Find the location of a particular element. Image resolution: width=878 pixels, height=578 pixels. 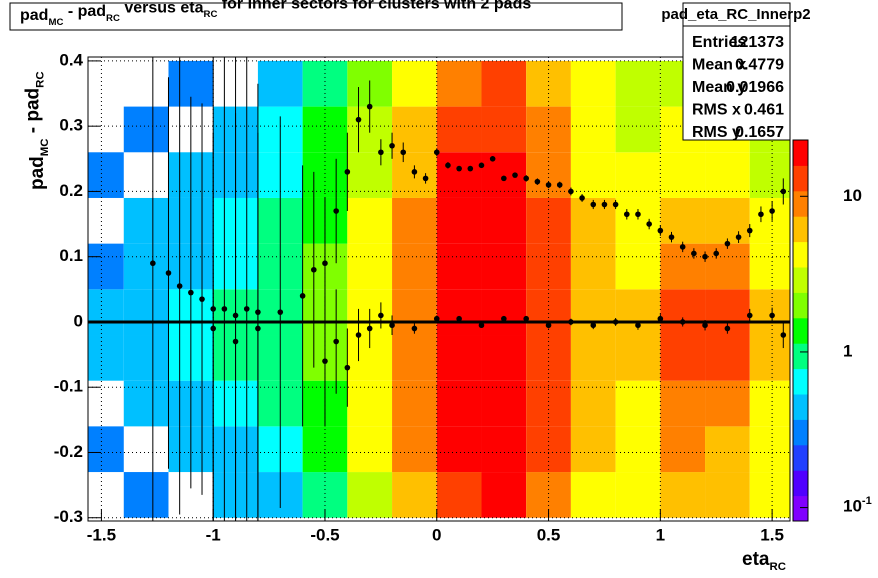

x-tick-label: 1.5 is located at coordinates (772, 534).